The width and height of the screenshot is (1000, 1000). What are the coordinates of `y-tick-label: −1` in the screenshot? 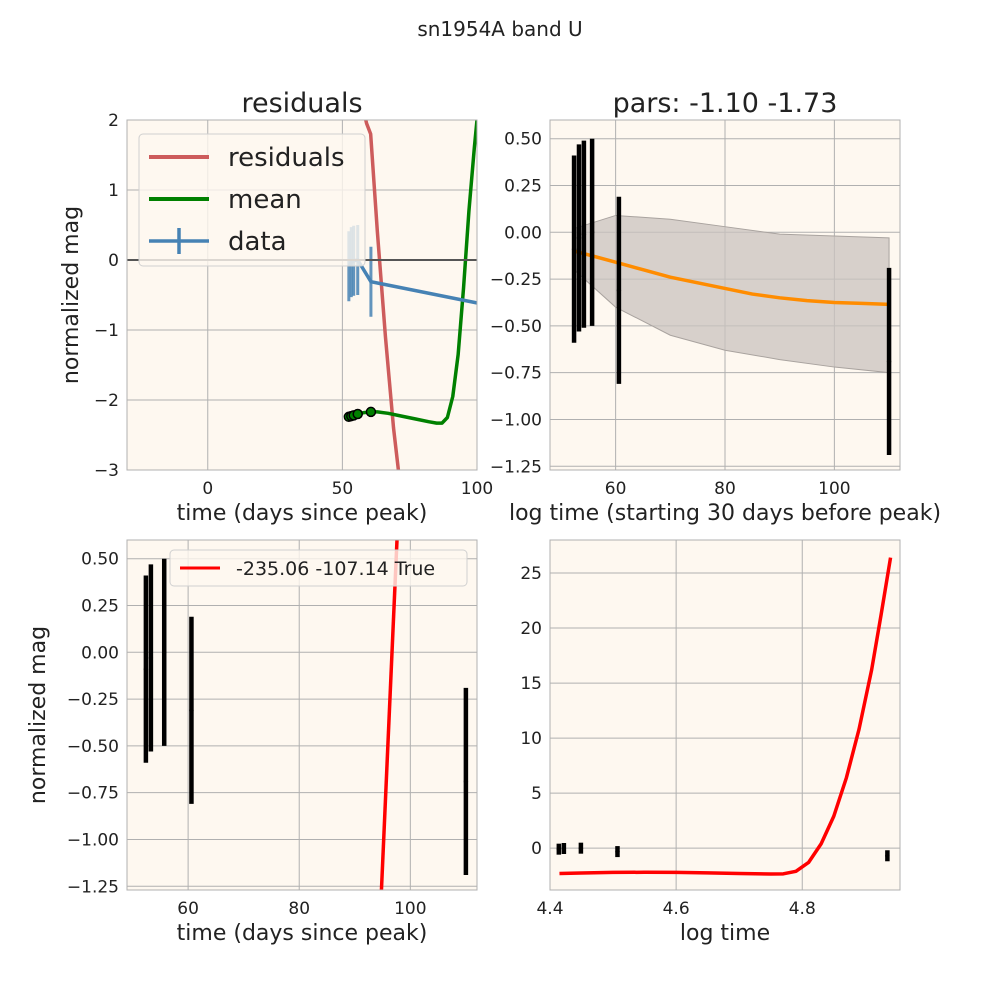 It's located at (106, 331).